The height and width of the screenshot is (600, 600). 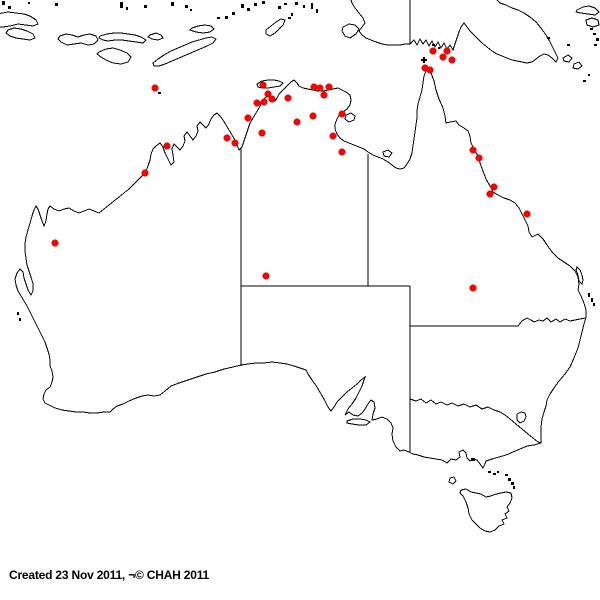 I want to click on groote-eylandt, so click(x=350, y=117).